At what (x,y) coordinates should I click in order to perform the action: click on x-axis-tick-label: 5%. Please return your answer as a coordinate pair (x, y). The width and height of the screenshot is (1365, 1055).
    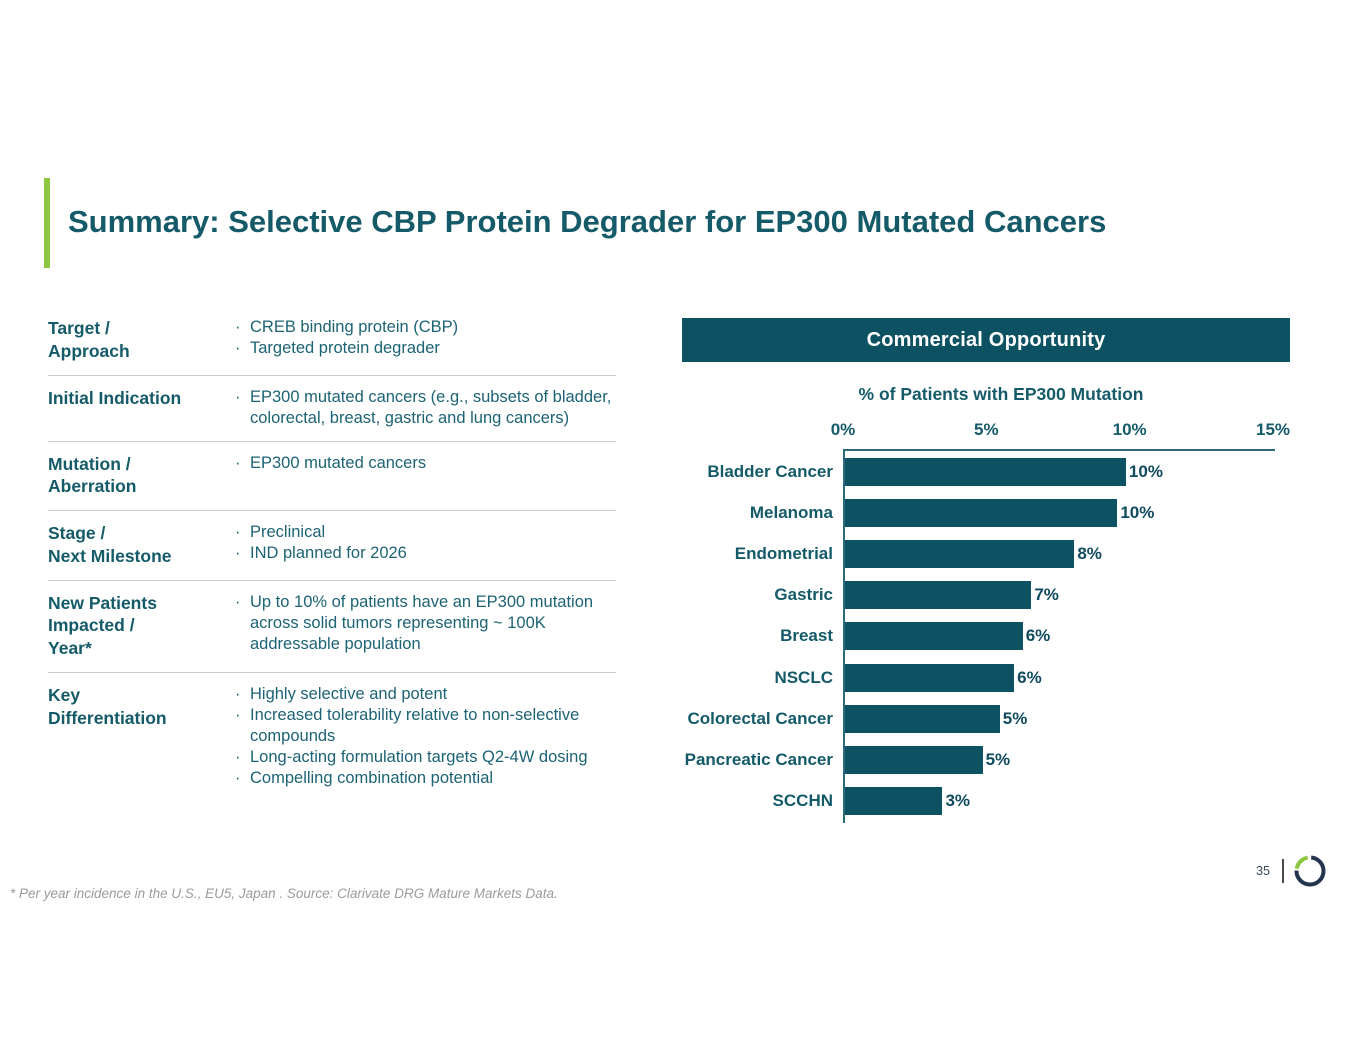
    Looking at the image, I should click on (986, 429).